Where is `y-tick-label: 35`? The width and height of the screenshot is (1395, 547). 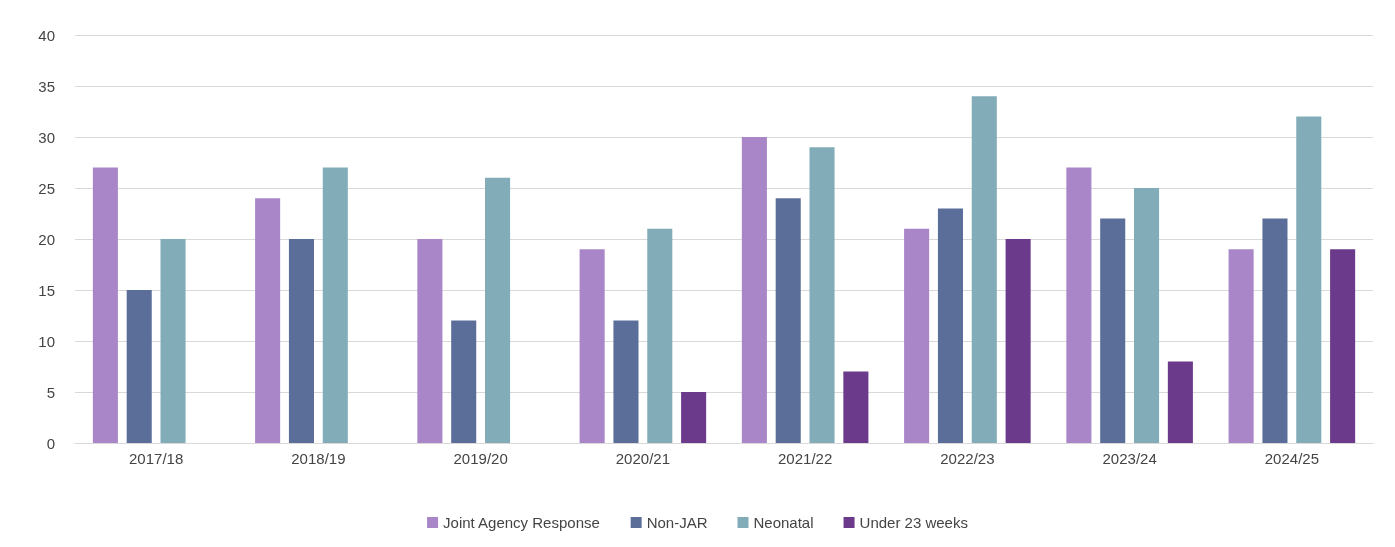
y-tick-label: 35 is located at coordinates (46, 86).